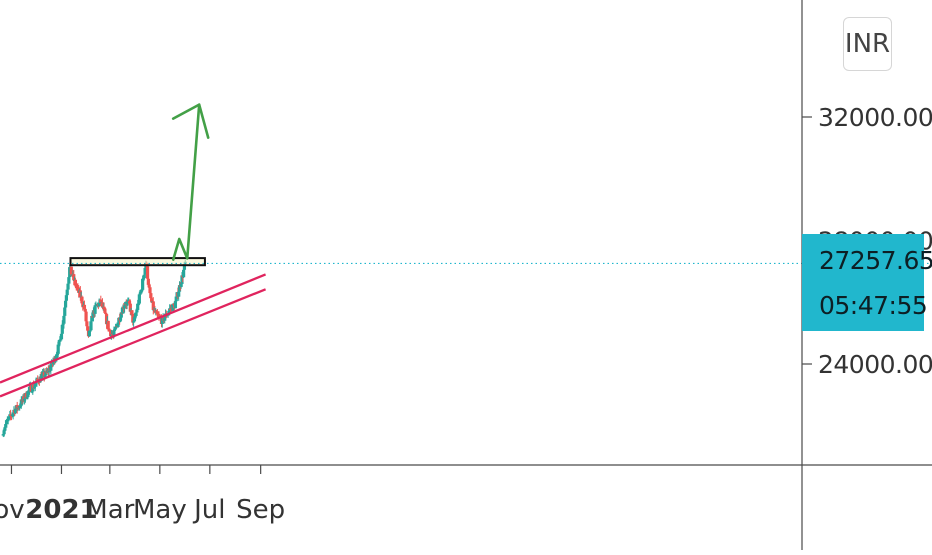 Image resolution: width=932 pixels, height=555 pixels. I want to click on currency-label: INR, so click(867, 44).